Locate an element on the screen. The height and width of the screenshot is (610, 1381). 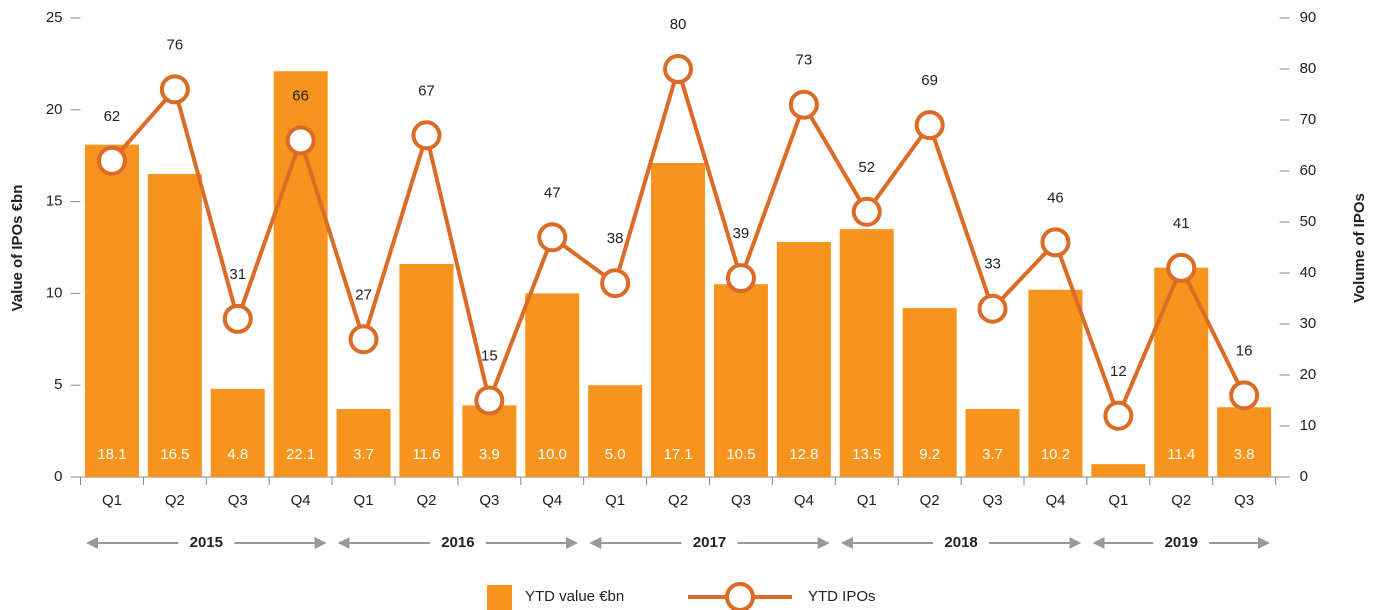
y-tick-label: 15 is located at coordinates (54, 201).